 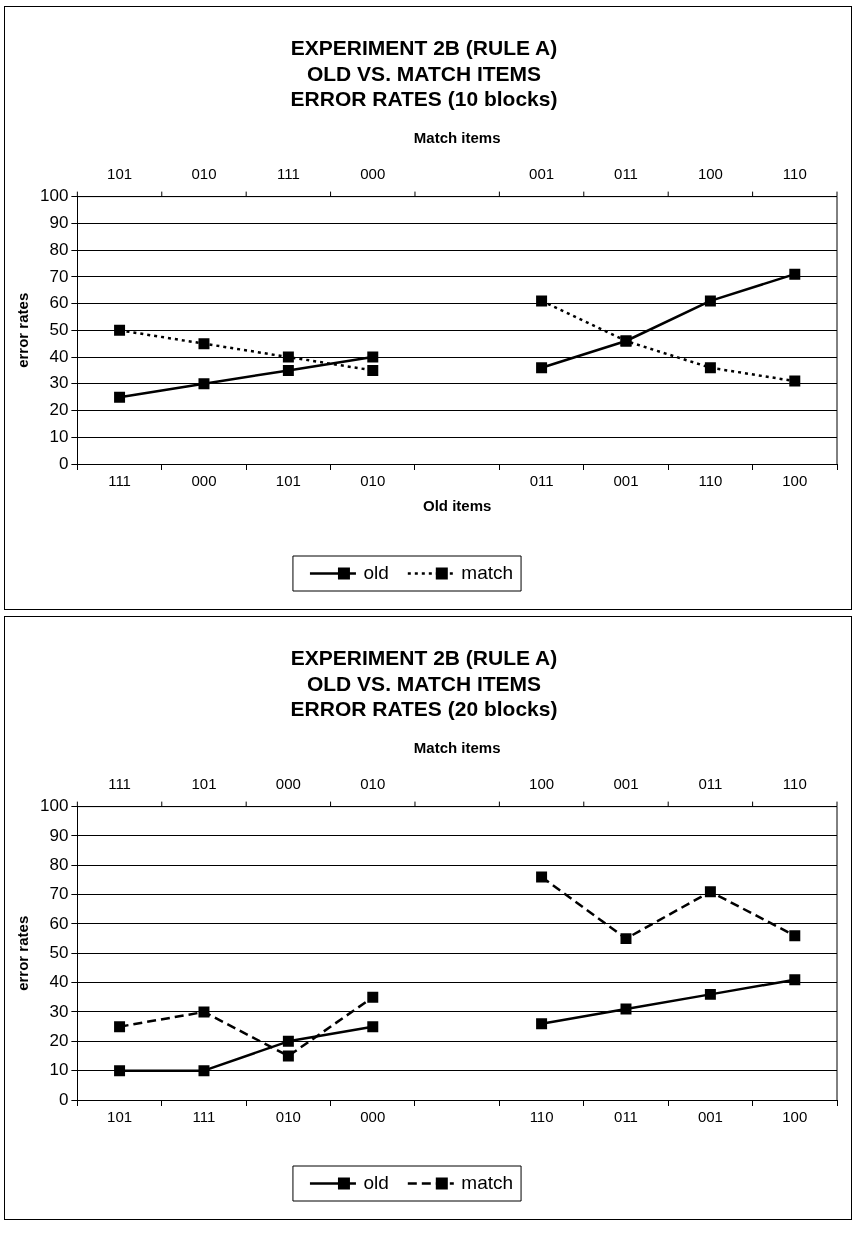 I want to click on chart-title: EXPERIMENT 2B (RULE A) OLD VS. MATCH ITEMS ERROR RATES (10 blocks), so click(x=424, y=73).